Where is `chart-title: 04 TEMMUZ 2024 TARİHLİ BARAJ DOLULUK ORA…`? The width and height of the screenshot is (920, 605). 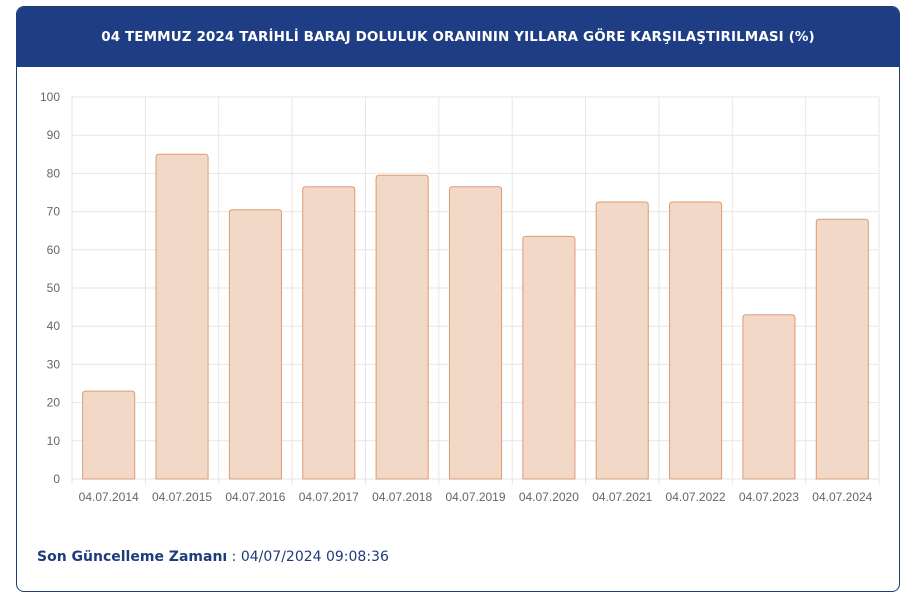 chart-title: 04 TEMMUZ 2024 TARİHLİ BARAJ DOLULUK ORA… is located at coordinates (458, 37).